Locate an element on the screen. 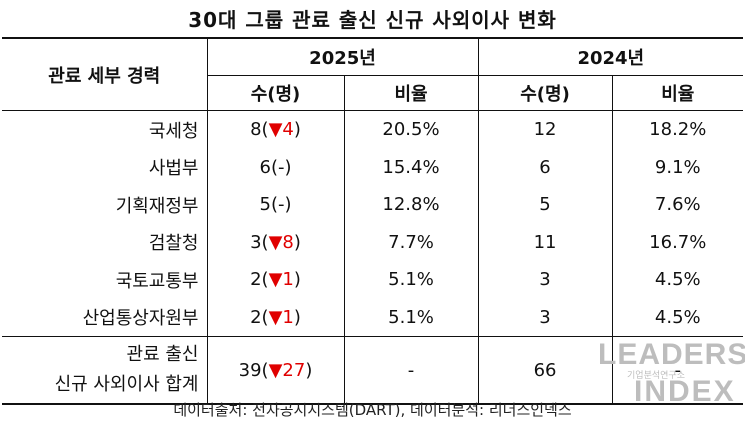 This screenshot has width=745, height=426. count-2024: 6 is located at coordinates (545, 167).